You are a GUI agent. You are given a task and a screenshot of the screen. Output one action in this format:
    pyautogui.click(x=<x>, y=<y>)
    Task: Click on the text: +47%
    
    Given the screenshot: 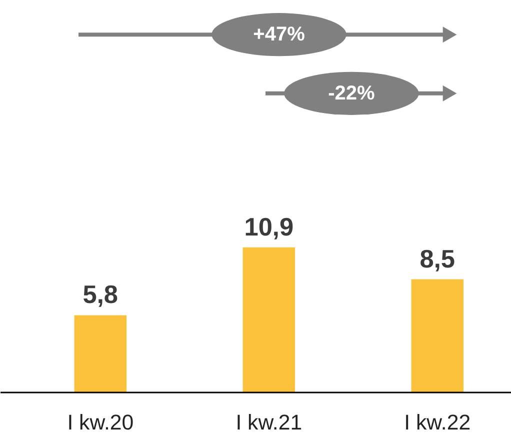 What is the action you would take?
    pyautogui.click(x=279, y=35)
    